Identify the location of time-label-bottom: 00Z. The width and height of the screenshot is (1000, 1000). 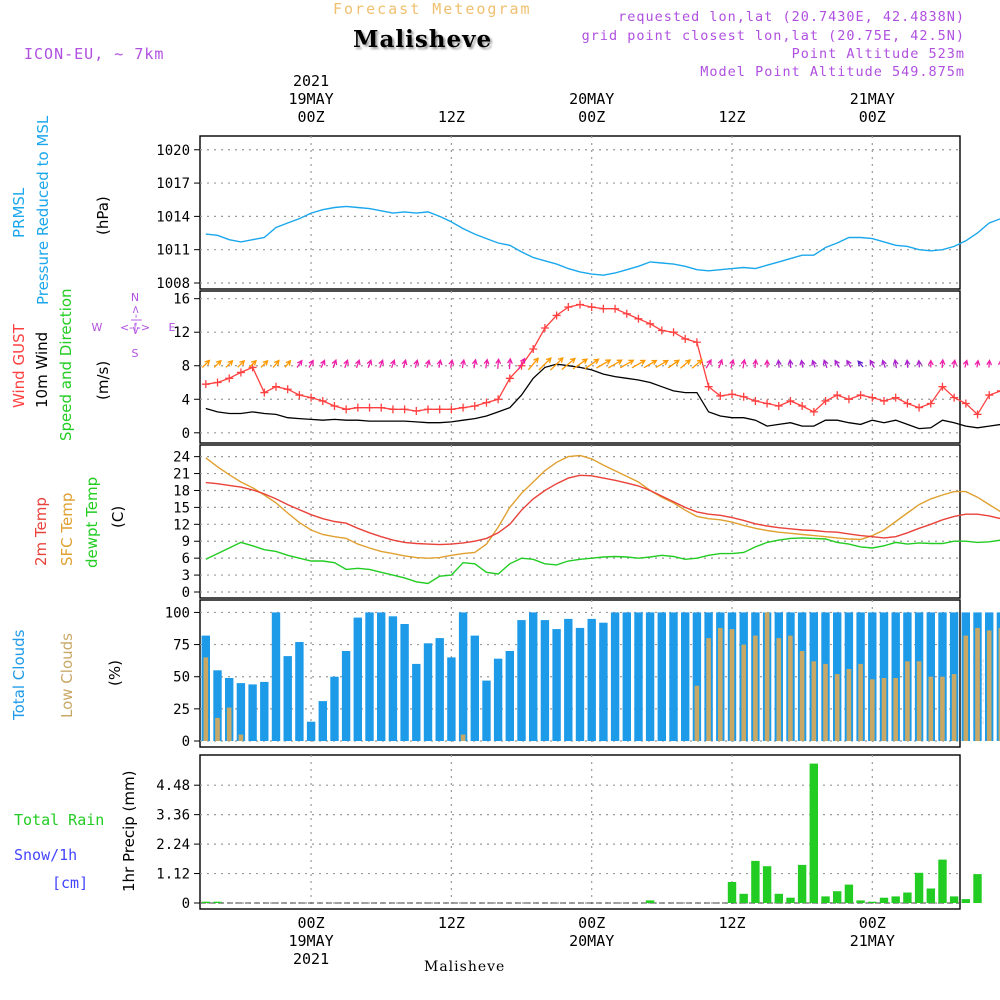
(872, 923).